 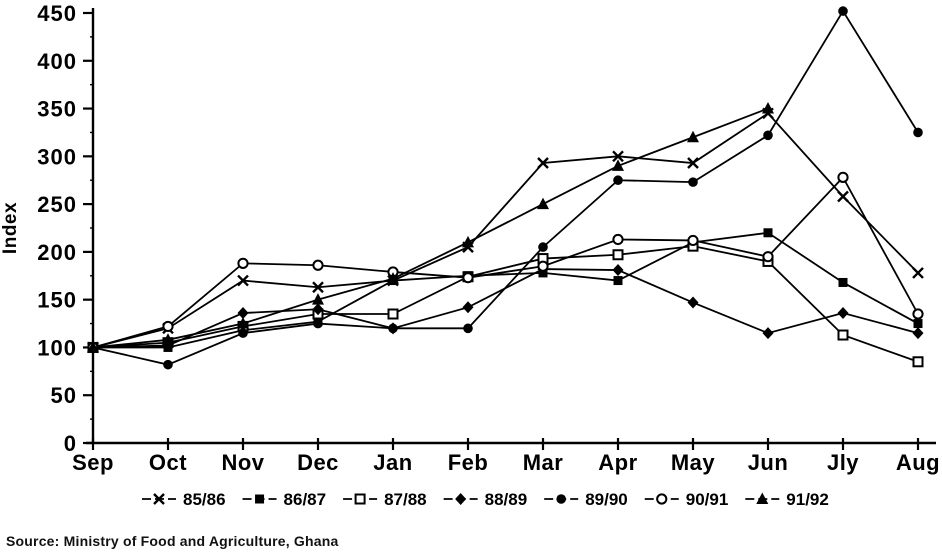 What do you see at coordinates (204, 499) in the screenshot?
I see `legend-label: 85/86` at bounding box center [204, 499].